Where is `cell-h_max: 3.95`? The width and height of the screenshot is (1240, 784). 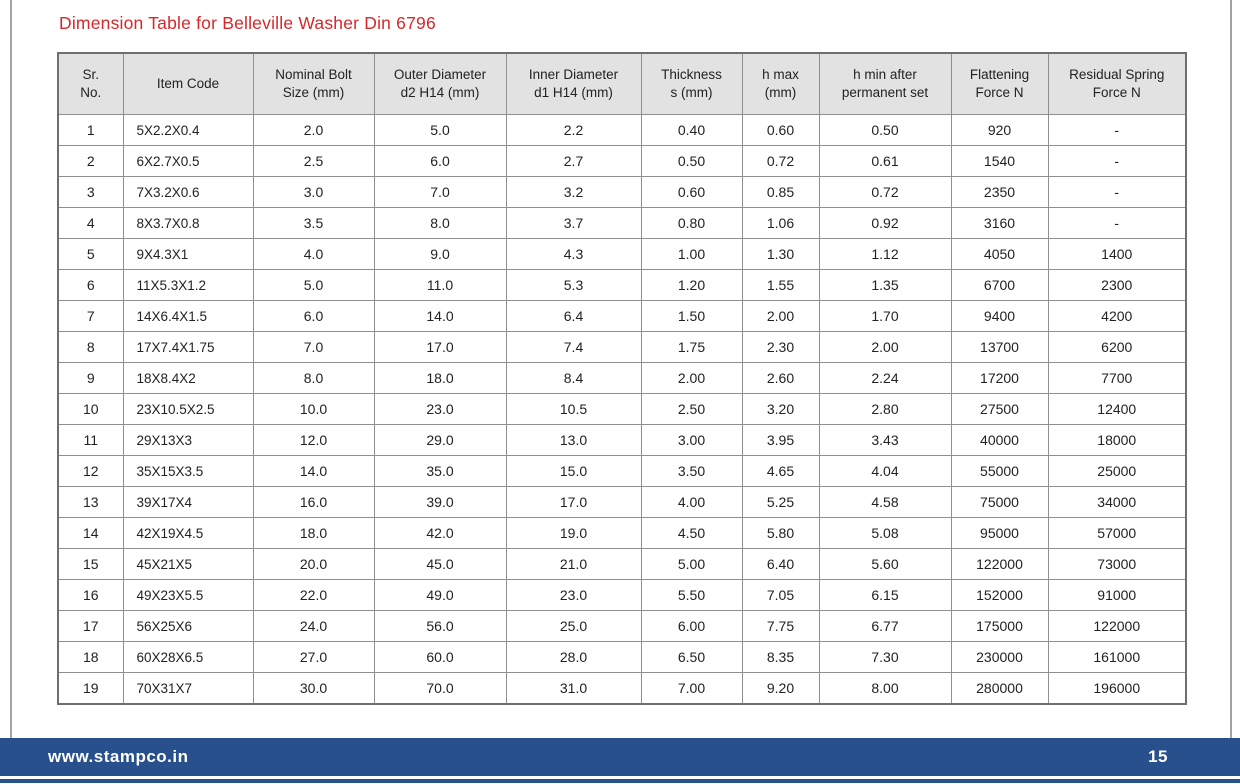
cell-h_max: 3.95 is located at coordinates (780, 440).